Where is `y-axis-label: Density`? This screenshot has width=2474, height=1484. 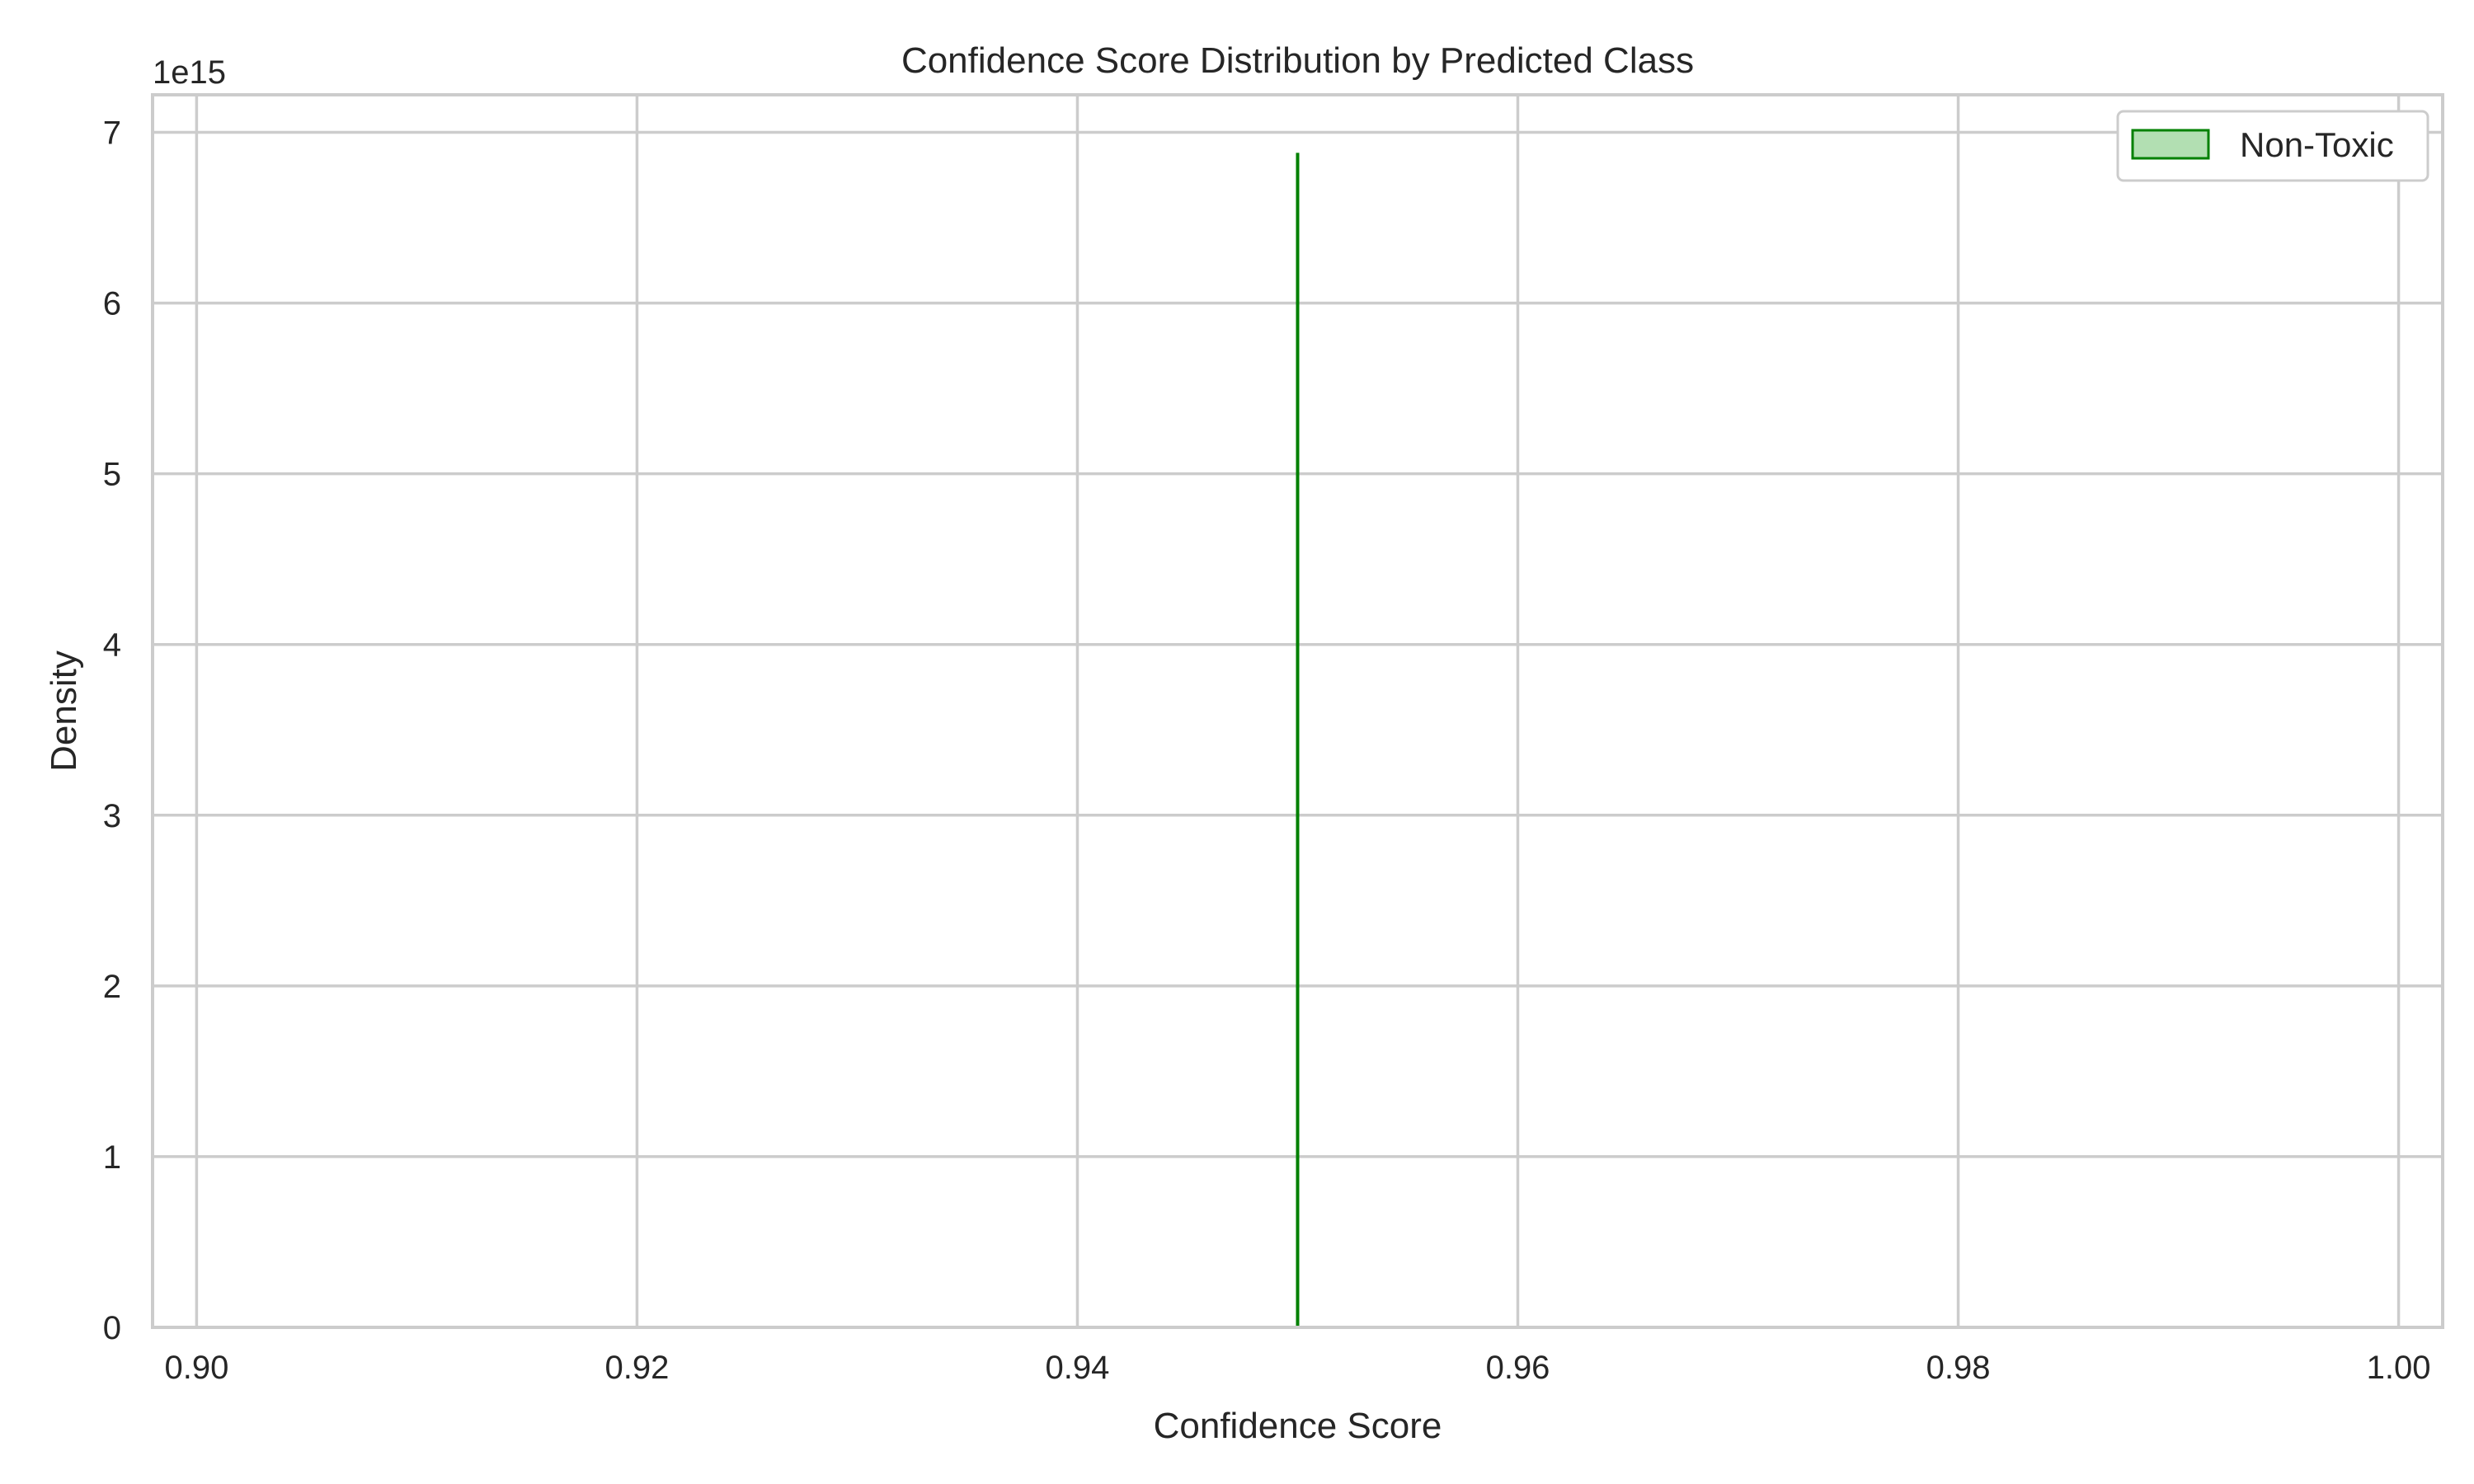
y-axis-label: Density is located at coordinates (64, 711).